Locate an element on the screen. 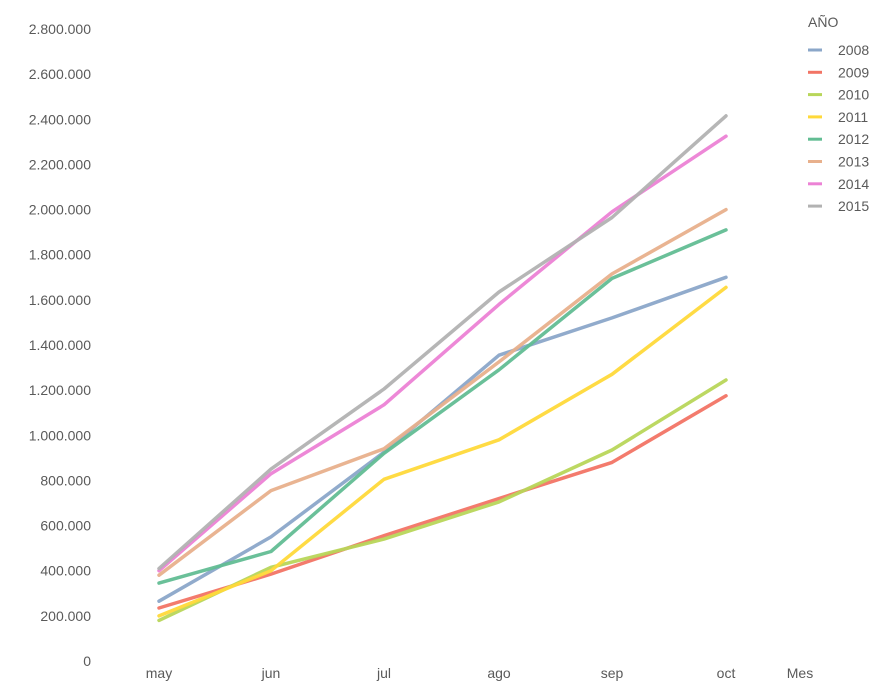  y-tick-label: 2.600.000 is located at coordinates (60, 74).